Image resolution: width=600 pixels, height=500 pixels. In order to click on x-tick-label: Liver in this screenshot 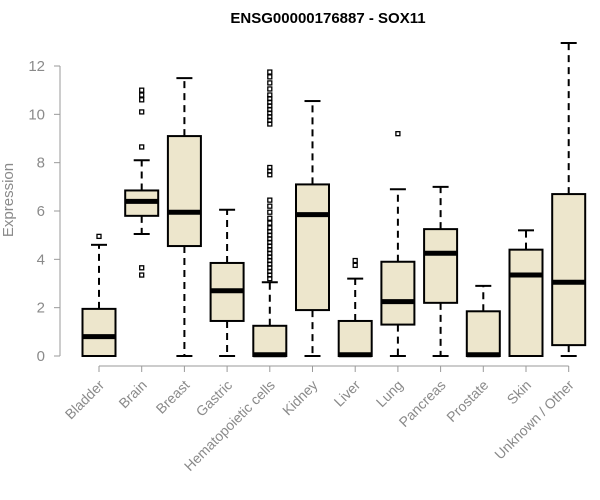, I will do `click(347, 393)`.